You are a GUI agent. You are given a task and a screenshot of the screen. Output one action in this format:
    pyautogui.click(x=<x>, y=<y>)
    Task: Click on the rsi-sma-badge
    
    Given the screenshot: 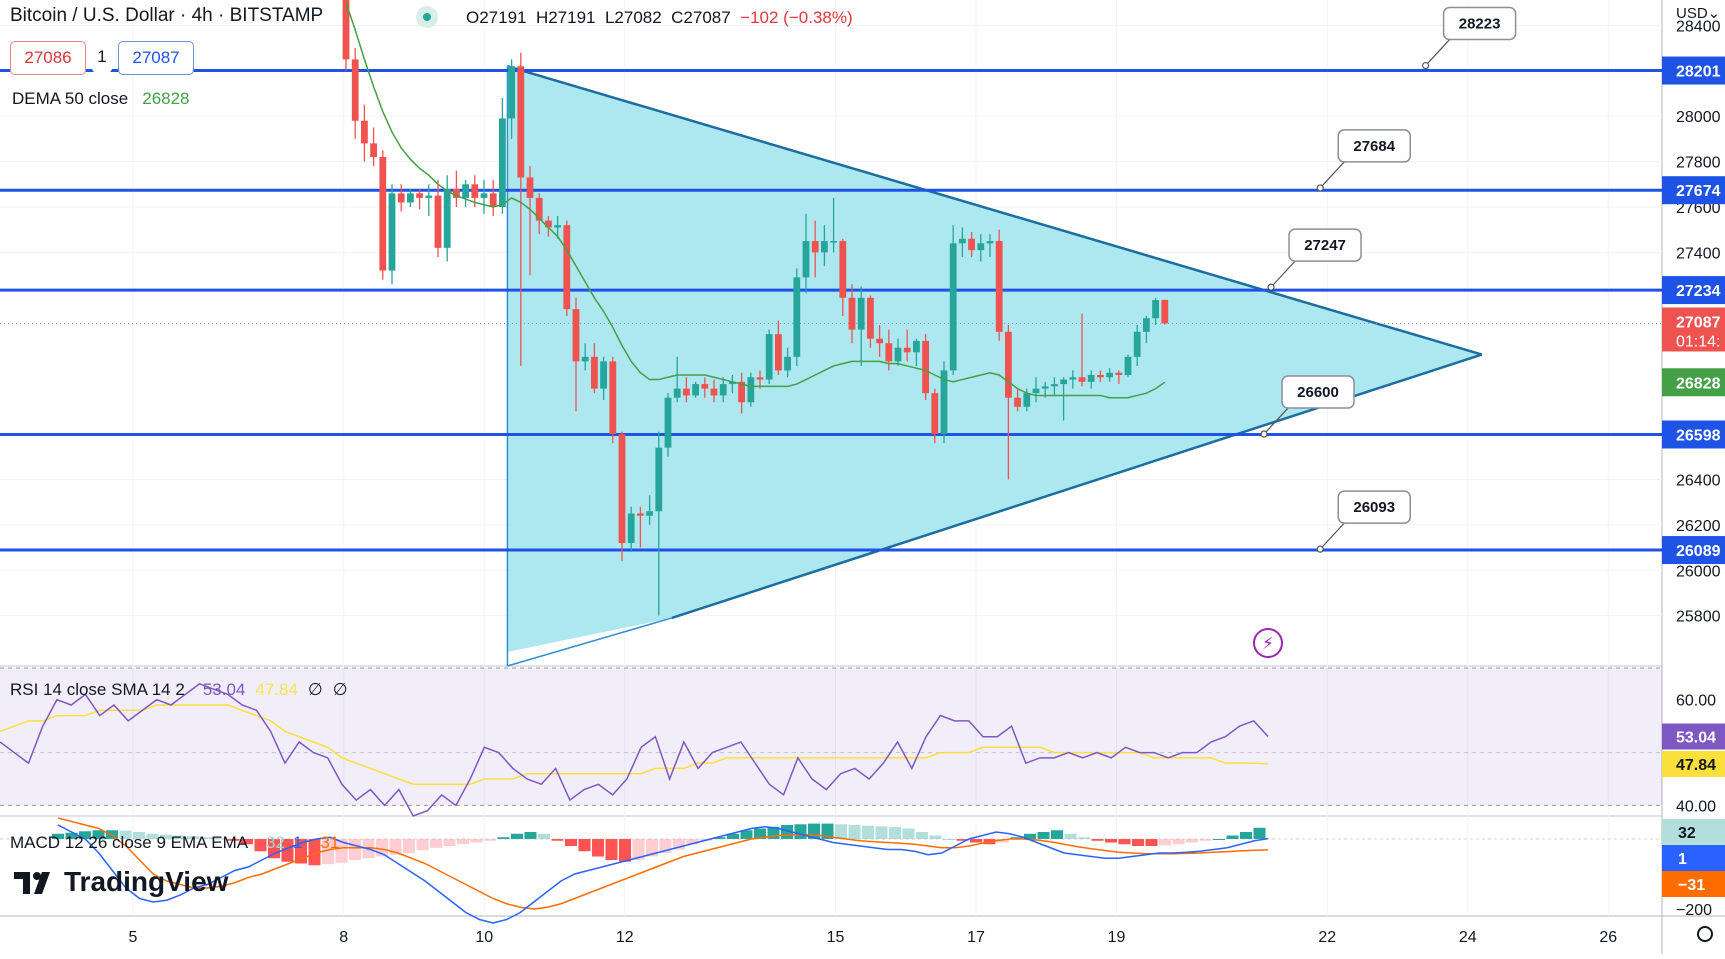 What is the action you would take?
    pyautogui.click(x=1693, y=763)
    